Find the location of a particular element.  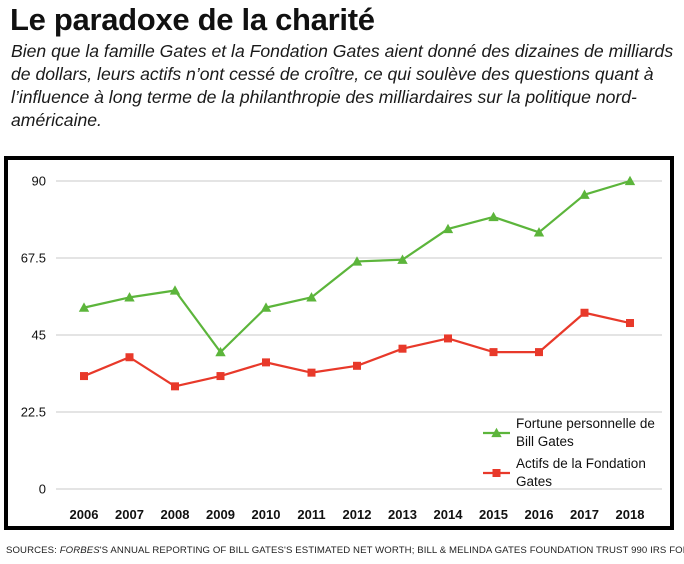

source-prefix: SOURCES: is located at coordinates (33, 550).